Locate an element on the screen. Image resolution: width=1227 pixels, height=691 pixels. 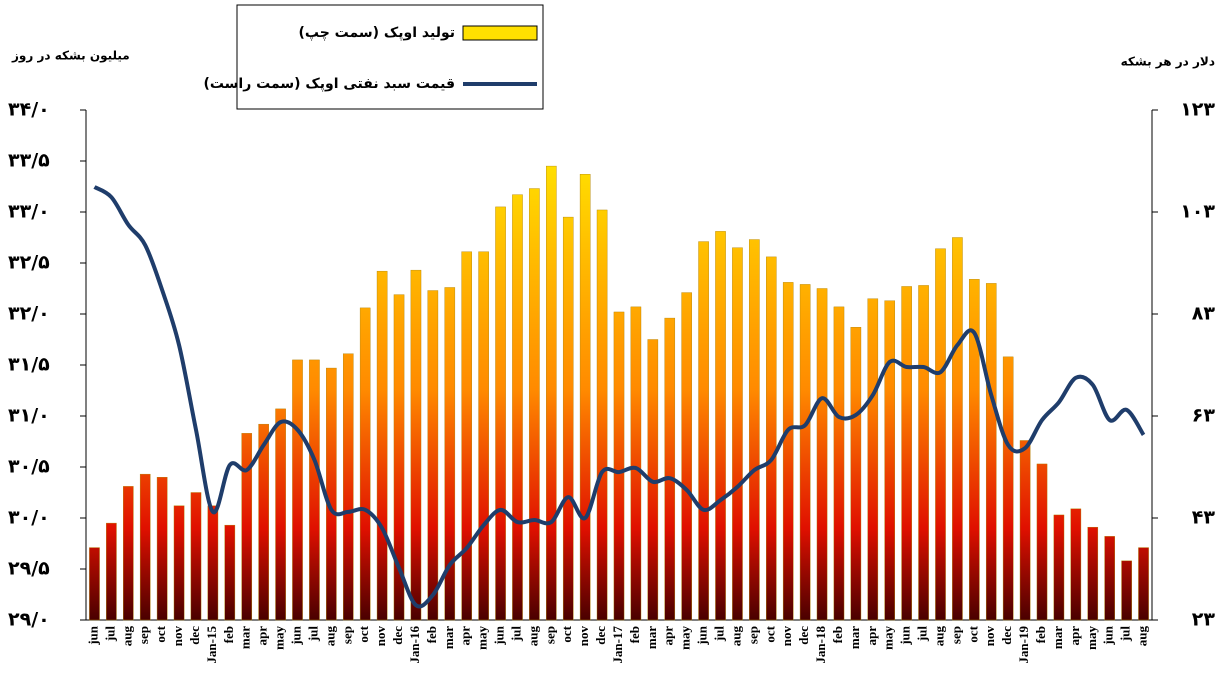
legend-label: قیمت سبد نفتی اوپک (سمت راست) is located at coordinates (329, 84).